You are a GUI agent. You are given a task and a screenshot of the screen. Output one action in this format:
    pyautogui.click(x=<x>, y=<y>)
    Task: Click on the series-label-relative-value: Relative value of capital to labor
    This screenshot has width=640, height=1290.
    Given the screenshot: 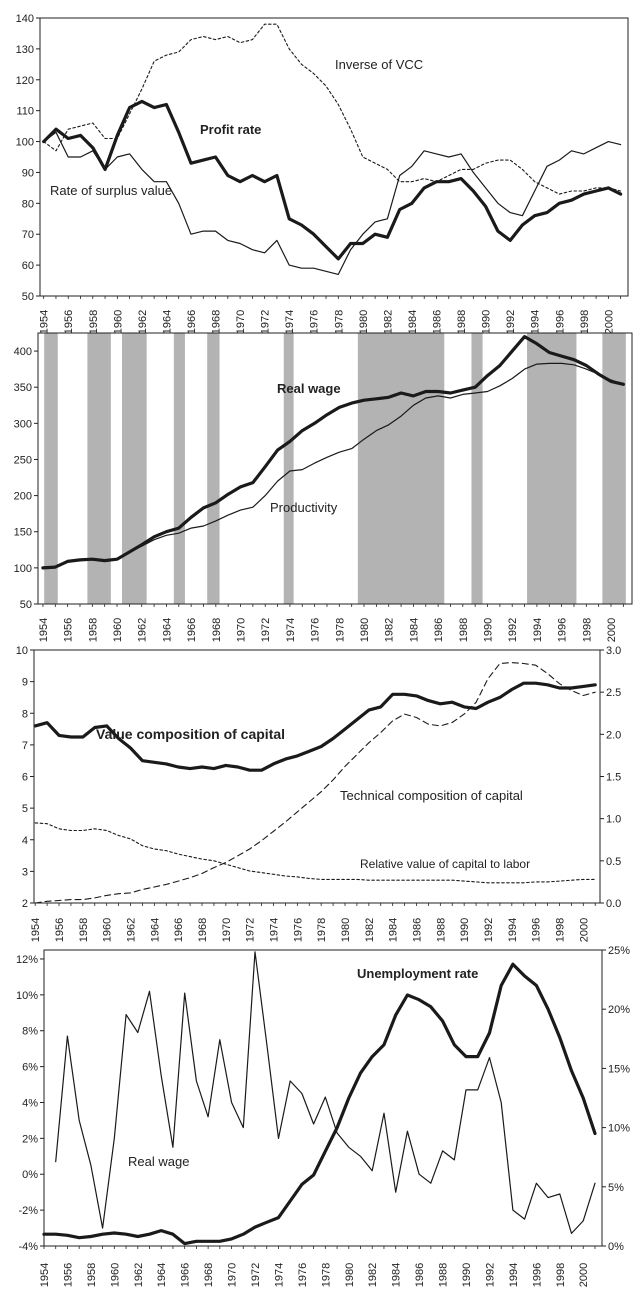 What is the action you would take?
    pyautogui.click(x=445, y=864)
    